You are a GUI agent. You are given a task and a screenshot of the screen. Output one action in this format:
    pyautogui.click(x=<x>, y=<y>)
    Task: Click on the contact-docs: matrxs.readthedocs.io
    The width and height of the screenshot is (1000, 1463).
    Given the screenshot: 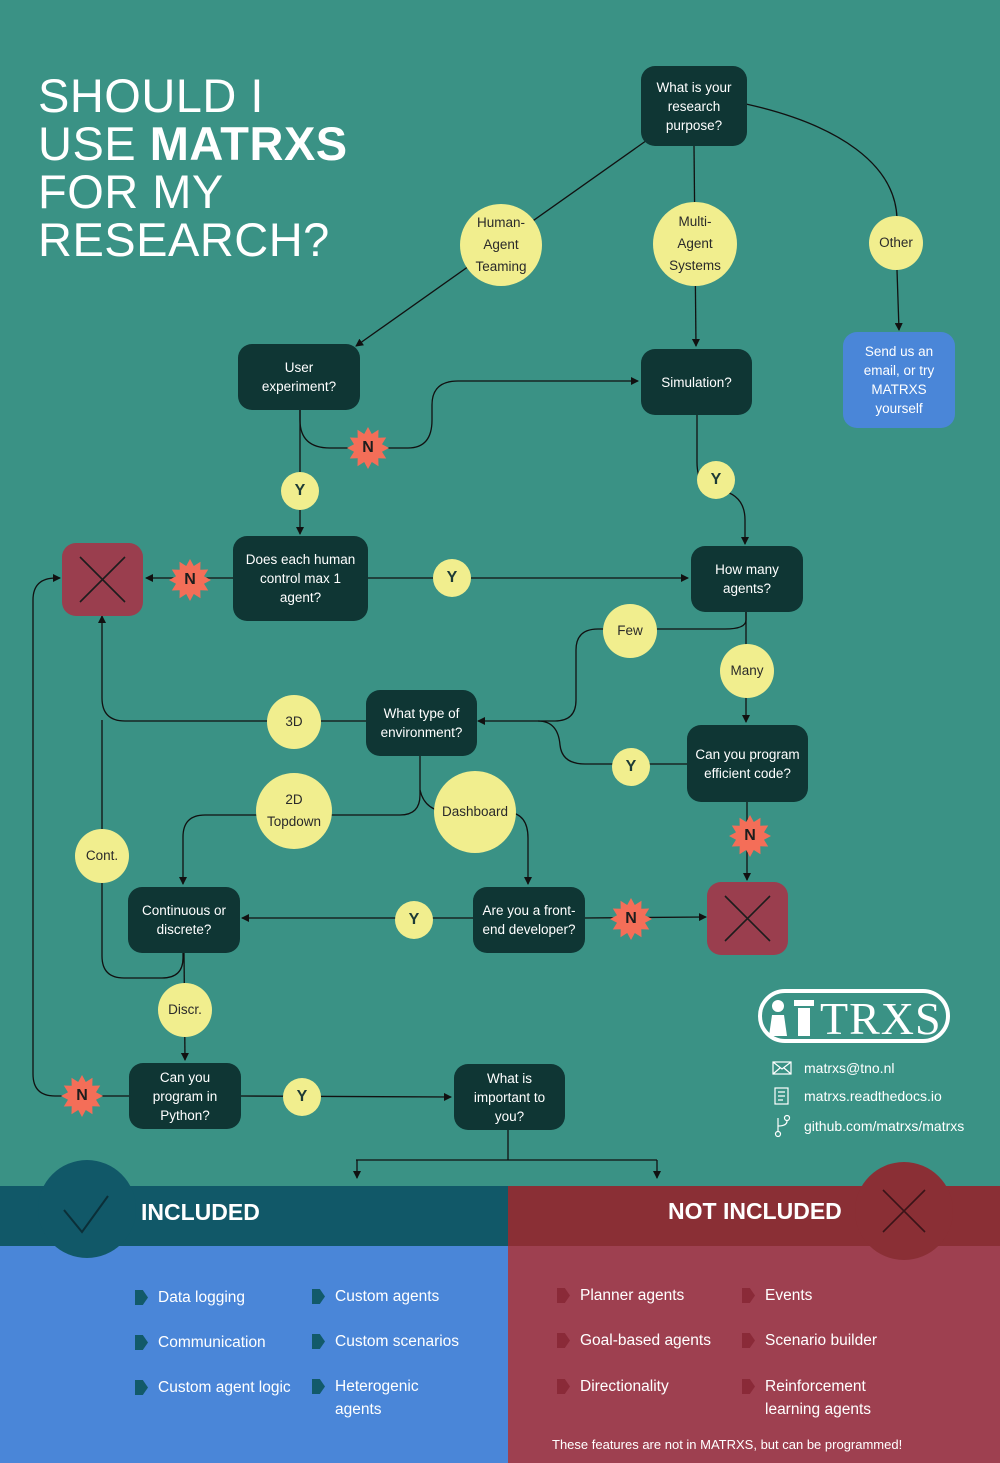 What is the action you would take?
    pyautogui.click(x=857, y=1096)
    